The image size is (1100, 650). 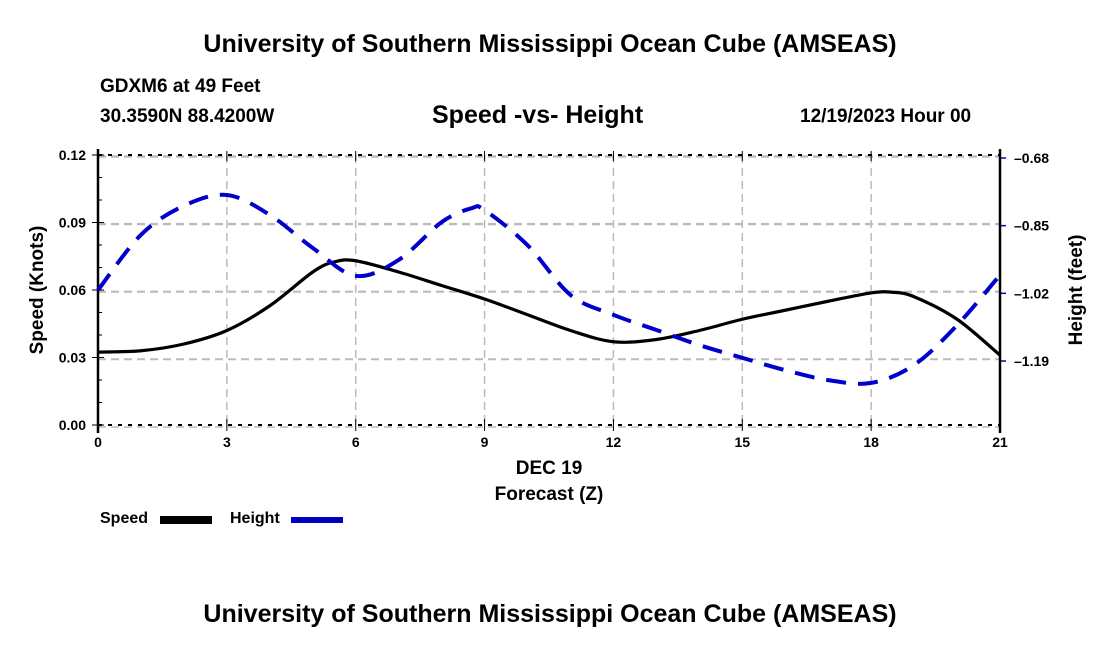 I want to click on legend-height-swatch, so click(x=317, y=520).